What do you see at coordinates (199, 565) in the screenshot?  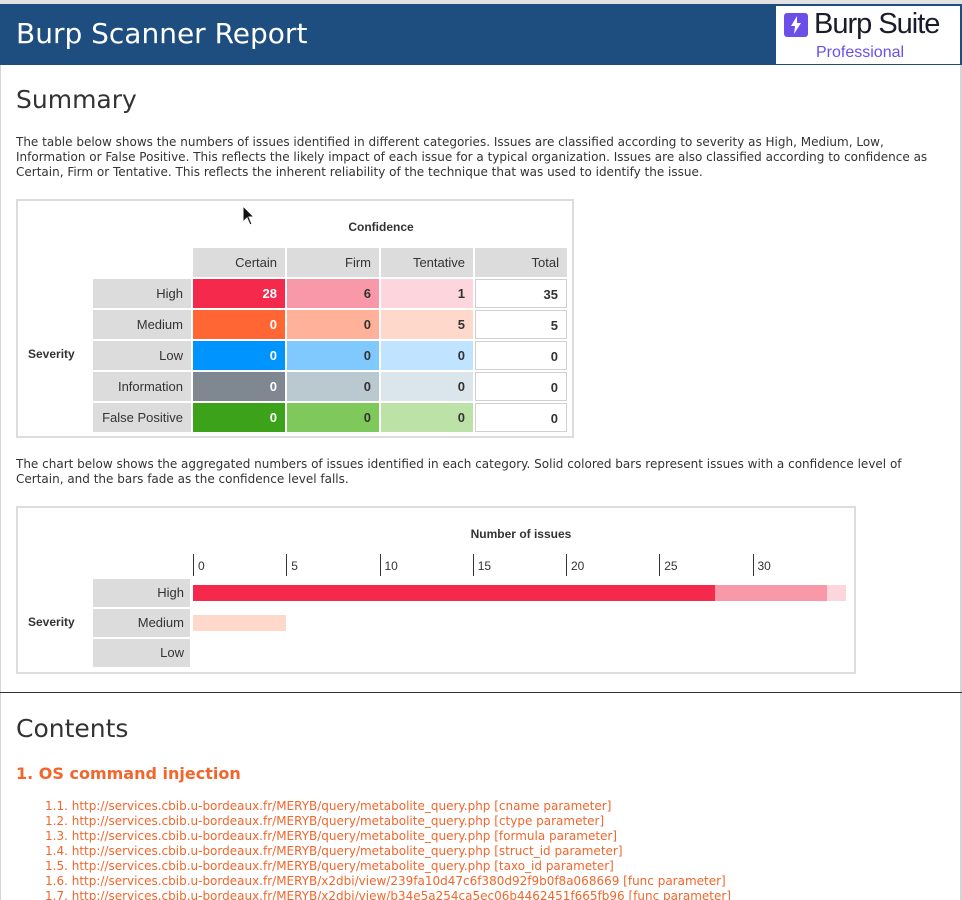 I see `x-tick-label: 0` at bounding box center [199, 565].